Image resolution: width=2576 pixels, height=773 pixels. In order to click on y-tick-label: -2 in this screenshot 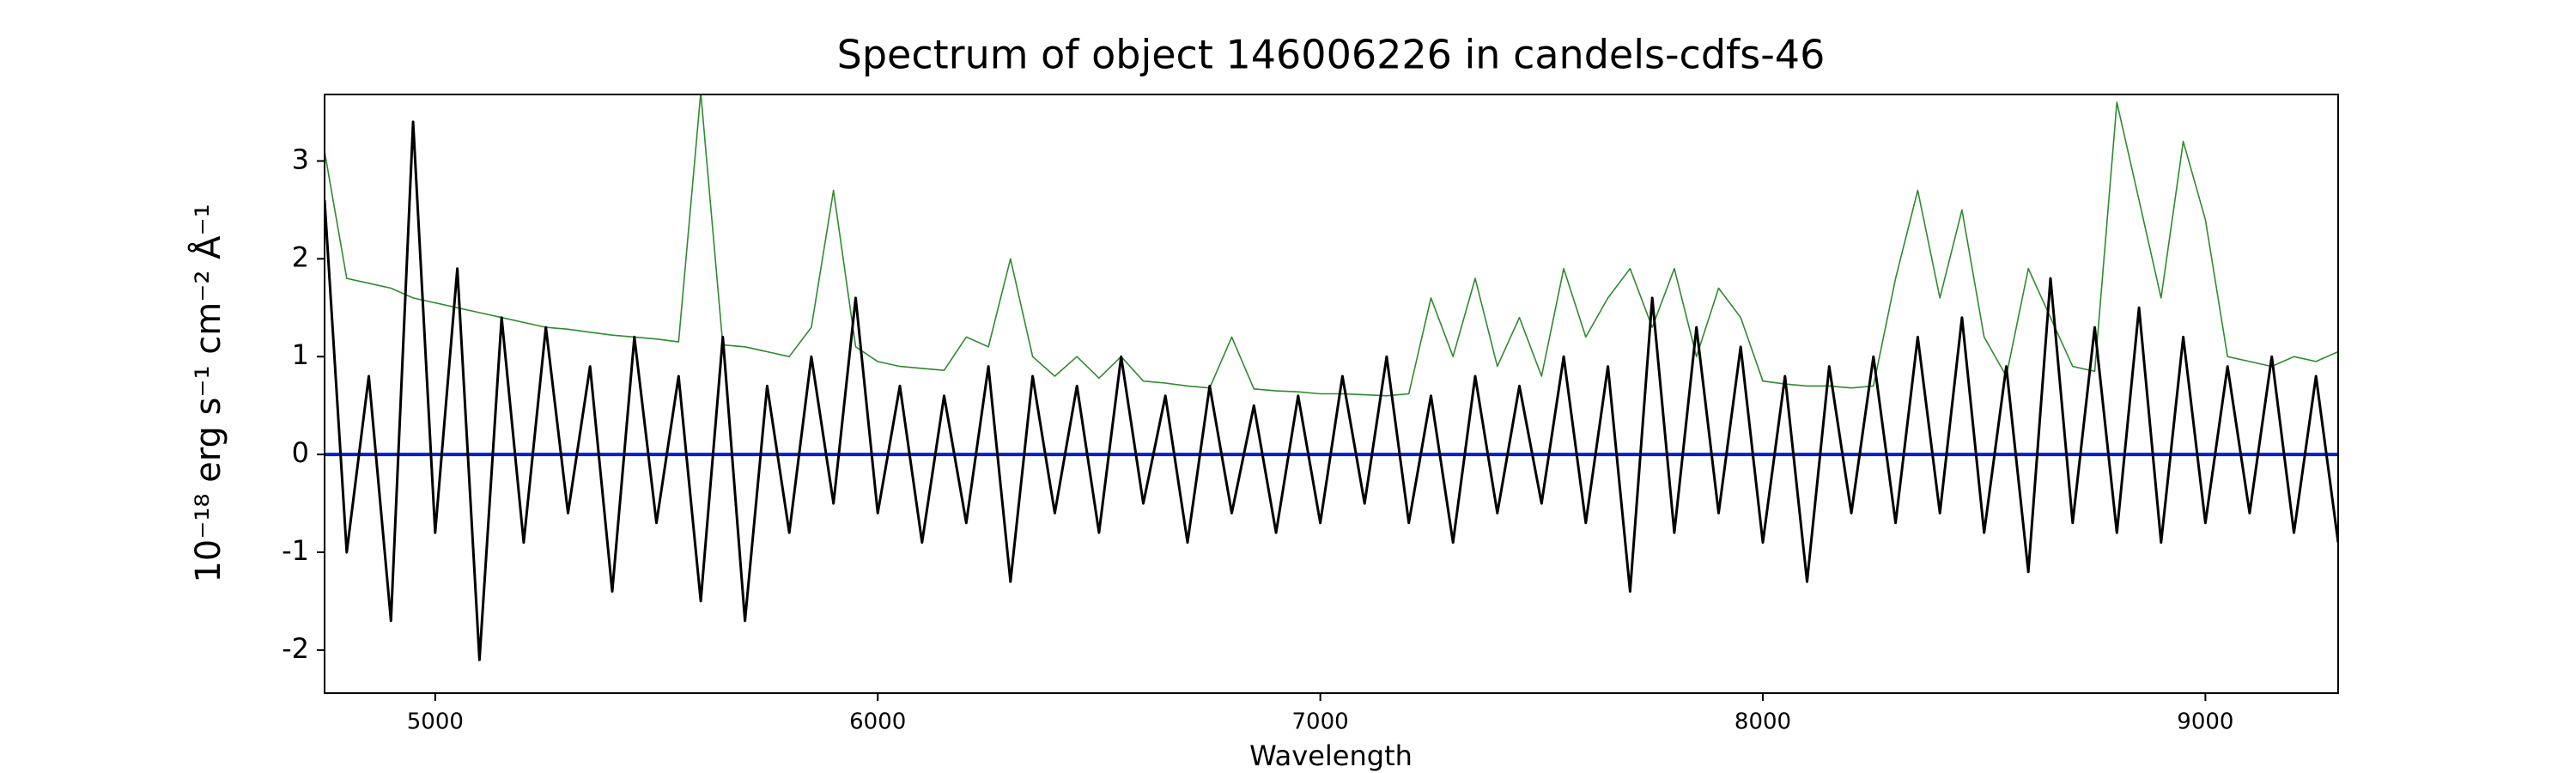, I will do `click(295, 648)`.